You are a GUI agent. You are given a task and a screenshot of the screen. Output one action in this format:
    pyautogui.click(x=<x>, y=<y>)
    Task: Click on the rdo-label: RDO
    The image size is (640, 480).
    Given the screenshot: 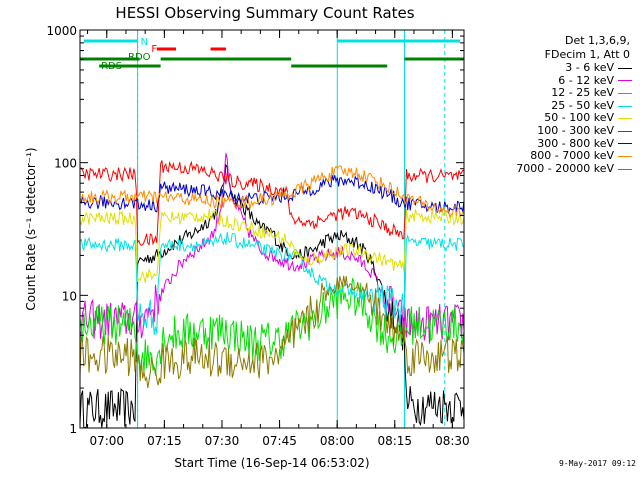 What is the action you would take?
    pyautogui.click(x=139, y=57)
    